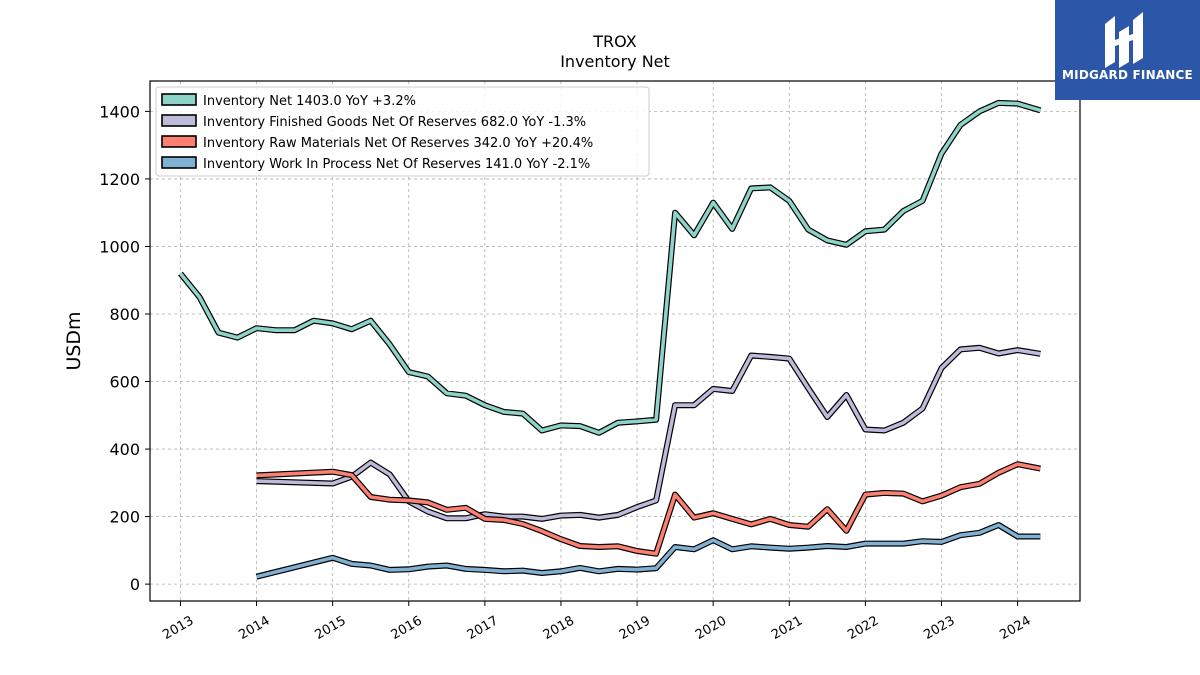 The width and height of the screenshot is (1200, 675). I want to click on y-axis: 0 200 400 600 800 1000 1200 1400, so click(124, 348).